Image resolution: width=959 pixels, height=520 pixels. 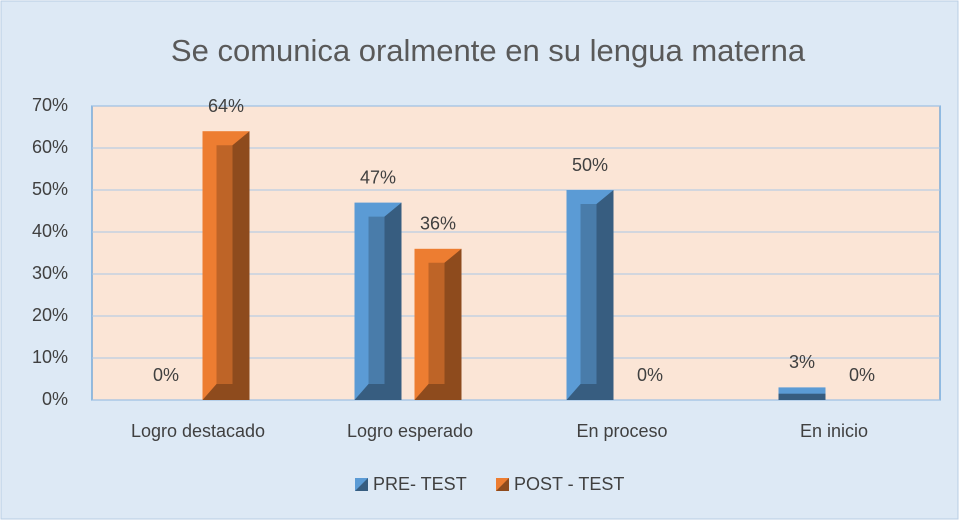 I want to click on value-label: 47%, so click(x=378, y=177).